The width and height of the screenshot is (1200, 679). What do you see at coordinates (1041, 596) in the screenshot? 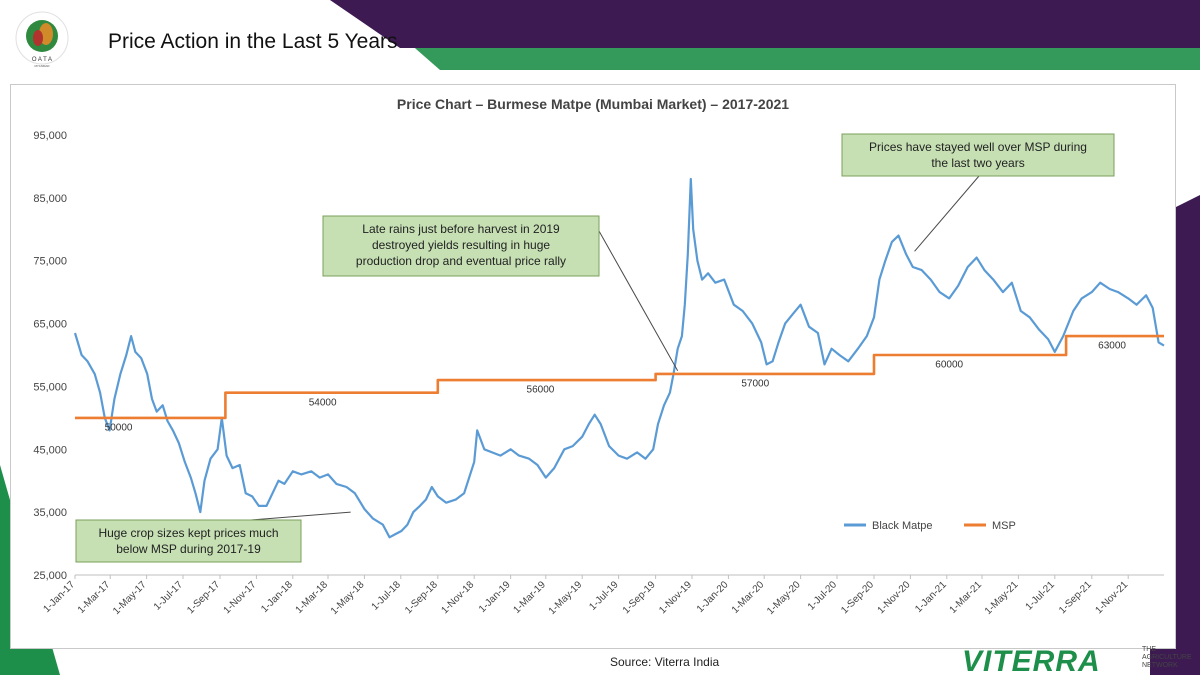
I see `x-tick-label: 1-Jul-21` at bounding box center [1041, 596].